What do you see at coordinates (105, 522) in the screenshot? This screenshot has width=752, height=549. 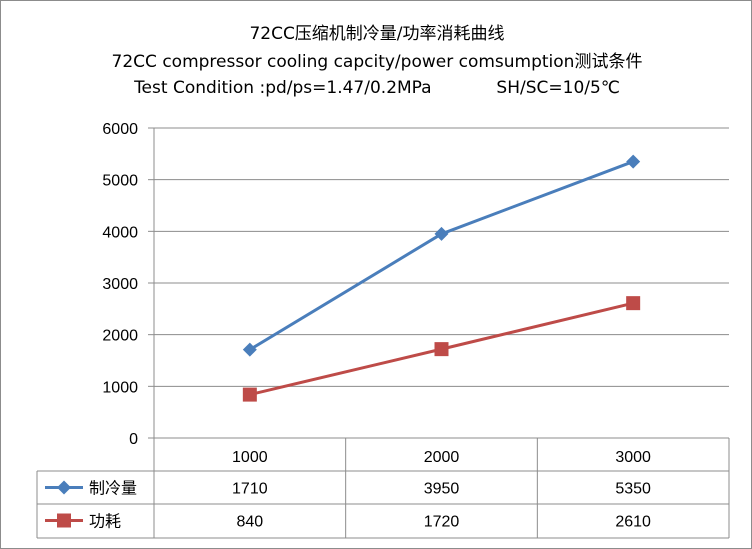 I see `legend-label: 功耗` at bounding box center [105, 522].